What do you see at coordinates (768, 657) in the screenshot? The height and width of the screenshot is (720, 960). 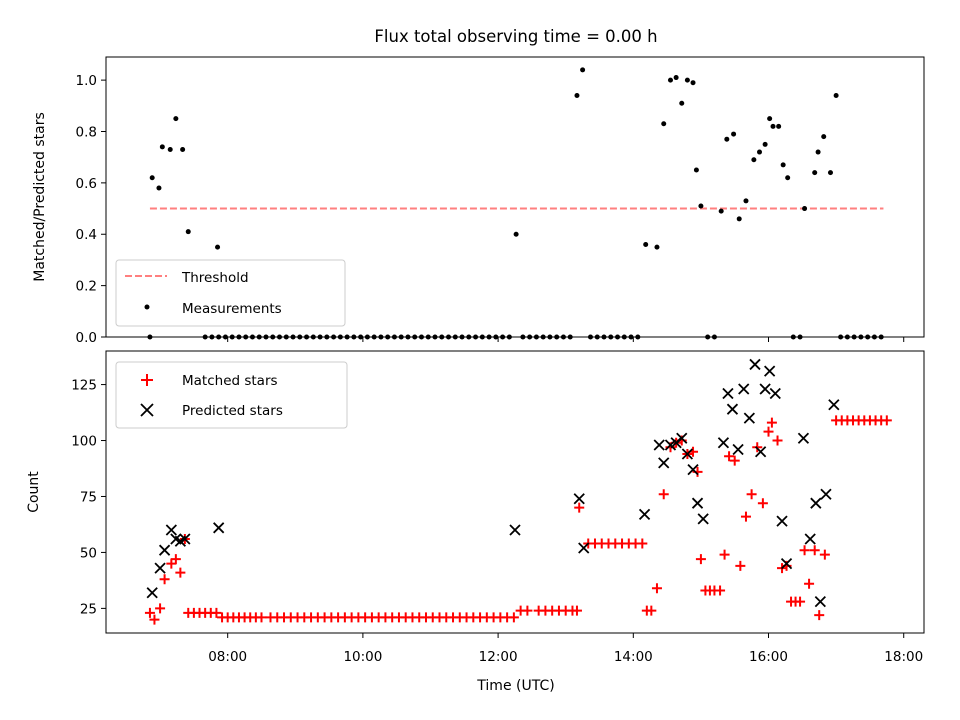 I see `x-tick-label: 16:00` at bounding box center [768, 657].